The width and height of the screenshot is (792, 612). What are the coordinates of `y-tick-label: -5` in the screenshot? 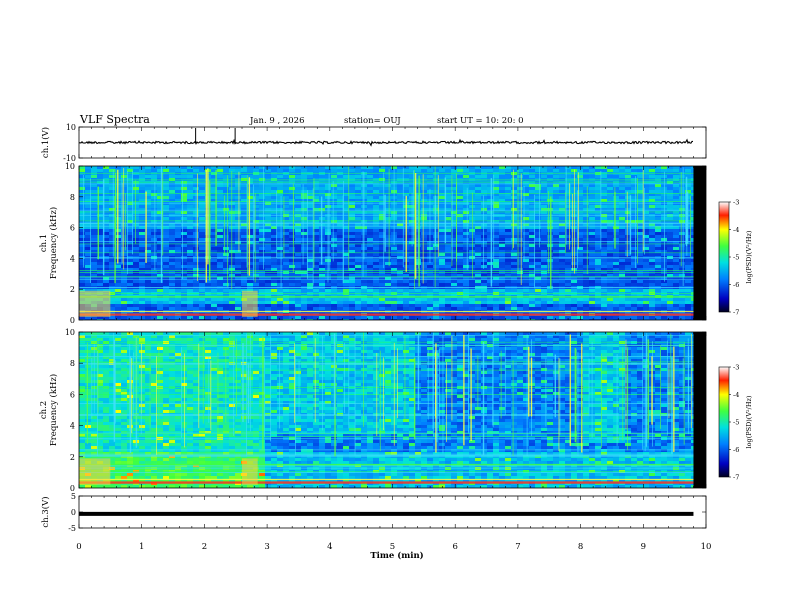 It's located at (72, 528).